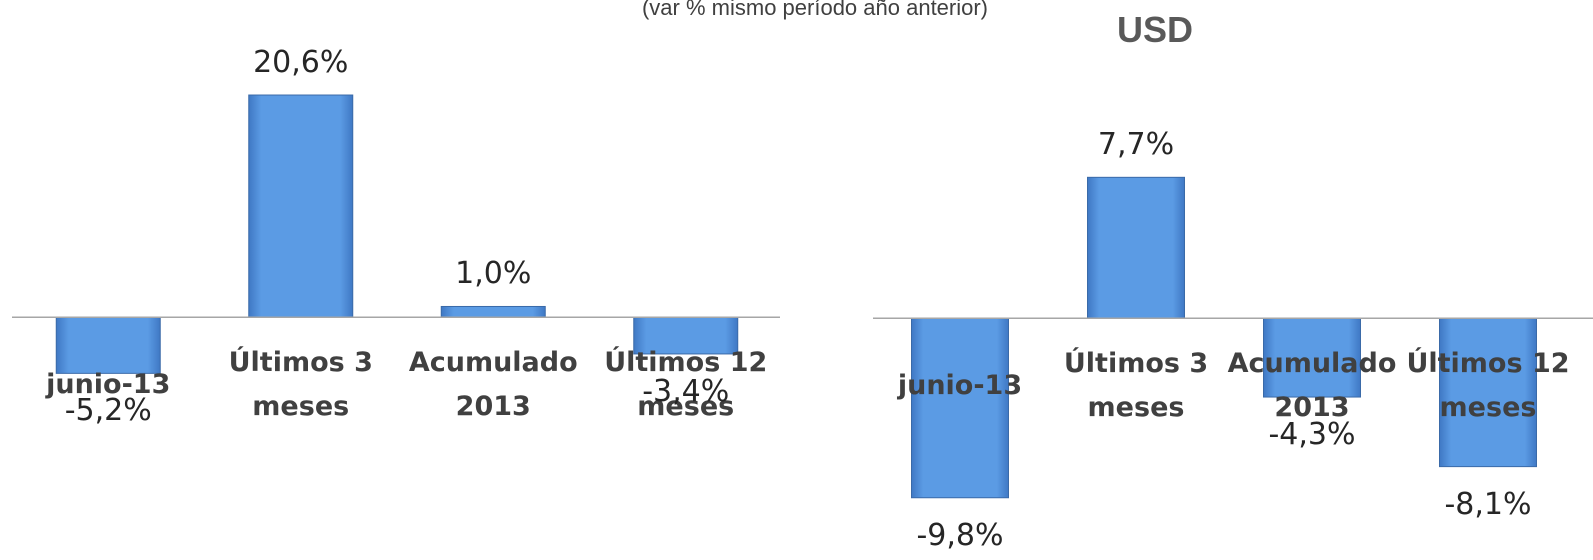  Describe the element at coordinates (960, 535) in the screenshot. I see `data-label: -9,8%` at that location.